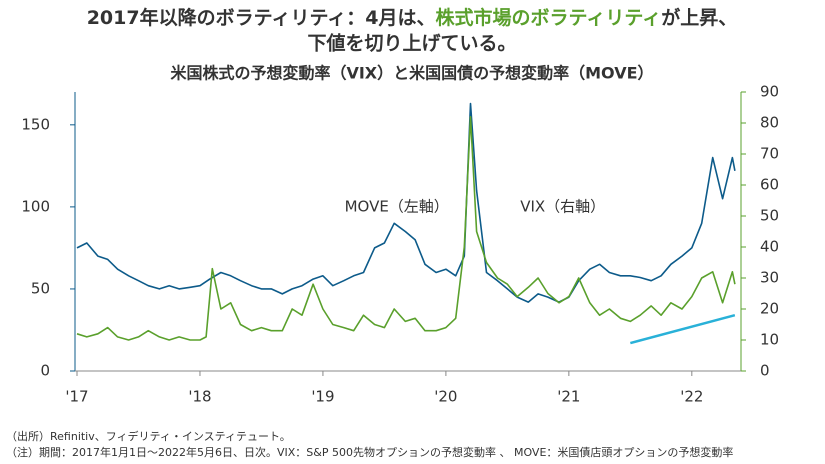  Describe the element at coordinates (765, 371) in the screenshot. I see `y2-tick-label: 0` at that location.